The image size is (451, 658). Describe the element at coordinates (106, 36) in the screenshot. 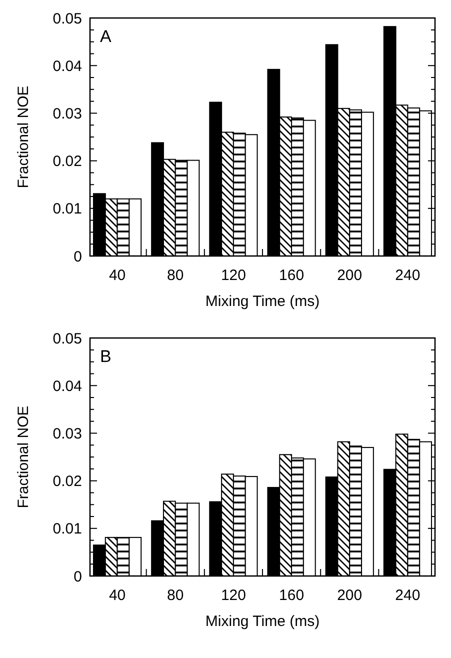

I see `annotation: A` at that location.